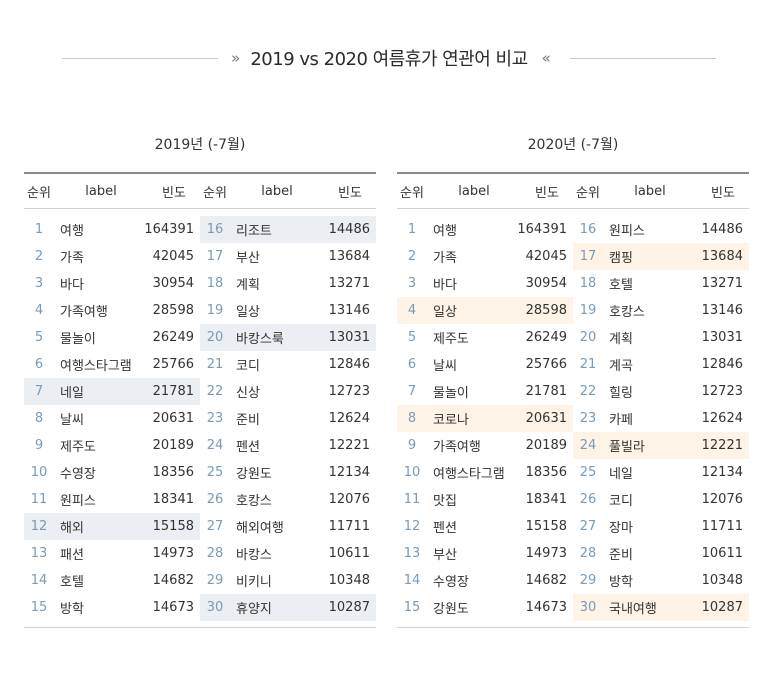 This screenshot has width=778, height=683. I want to click on freq-cell: 12846, so click(349, 364).